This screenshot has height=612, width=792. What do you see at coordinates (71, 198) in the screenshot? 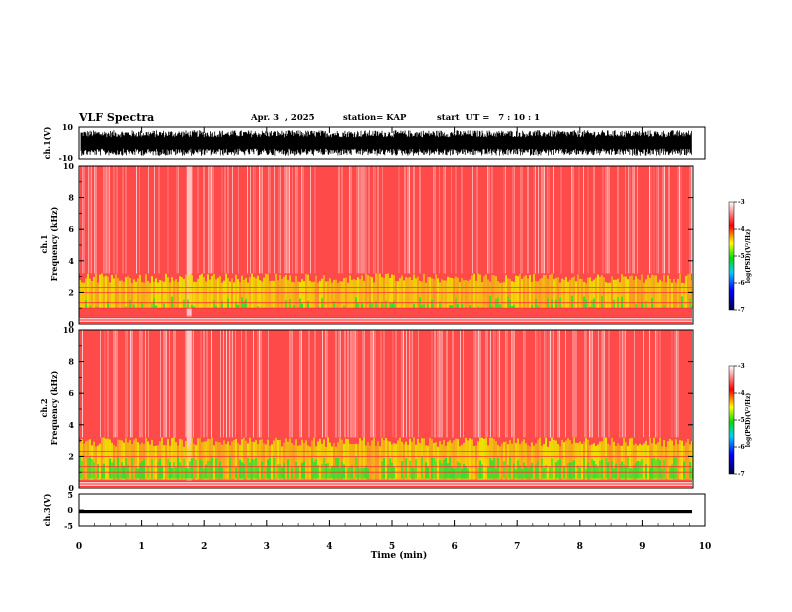
I see `ticks1-label: 8` at bounding box center [71, 198].